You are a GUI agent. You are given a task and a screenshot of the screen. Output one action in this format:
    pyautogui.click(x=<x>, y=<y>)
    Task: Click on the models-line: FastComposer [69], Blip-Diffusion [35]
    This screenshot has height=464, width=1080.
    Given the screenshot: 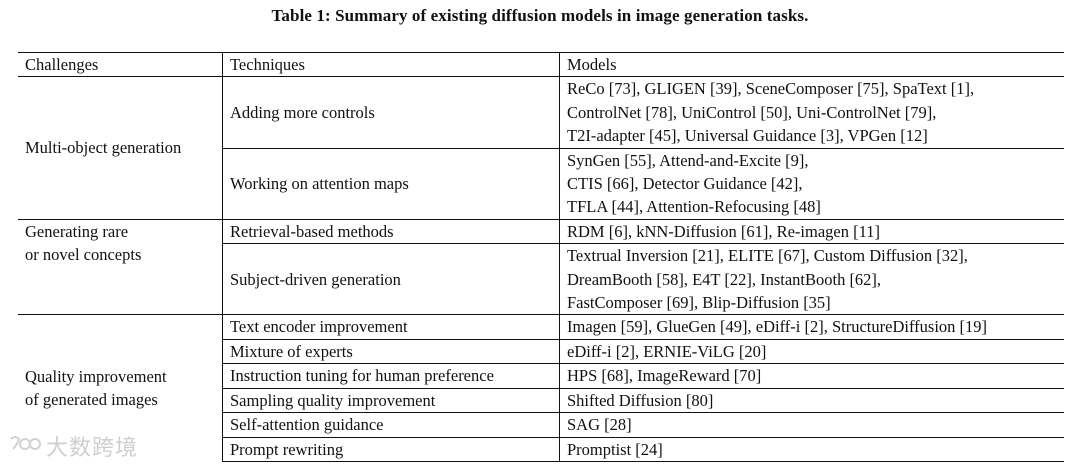 What is the action you would take?
    pyautogui.click(x=699, y=303)
    